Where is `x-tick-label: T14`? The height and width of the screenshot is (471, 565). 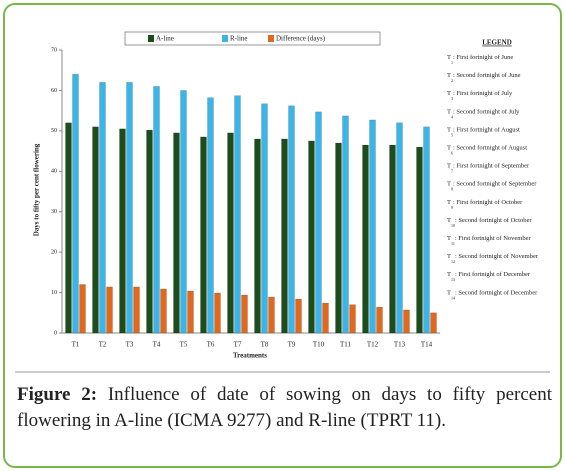 x-tick-label: T14 is located at coordinates (427, 345).